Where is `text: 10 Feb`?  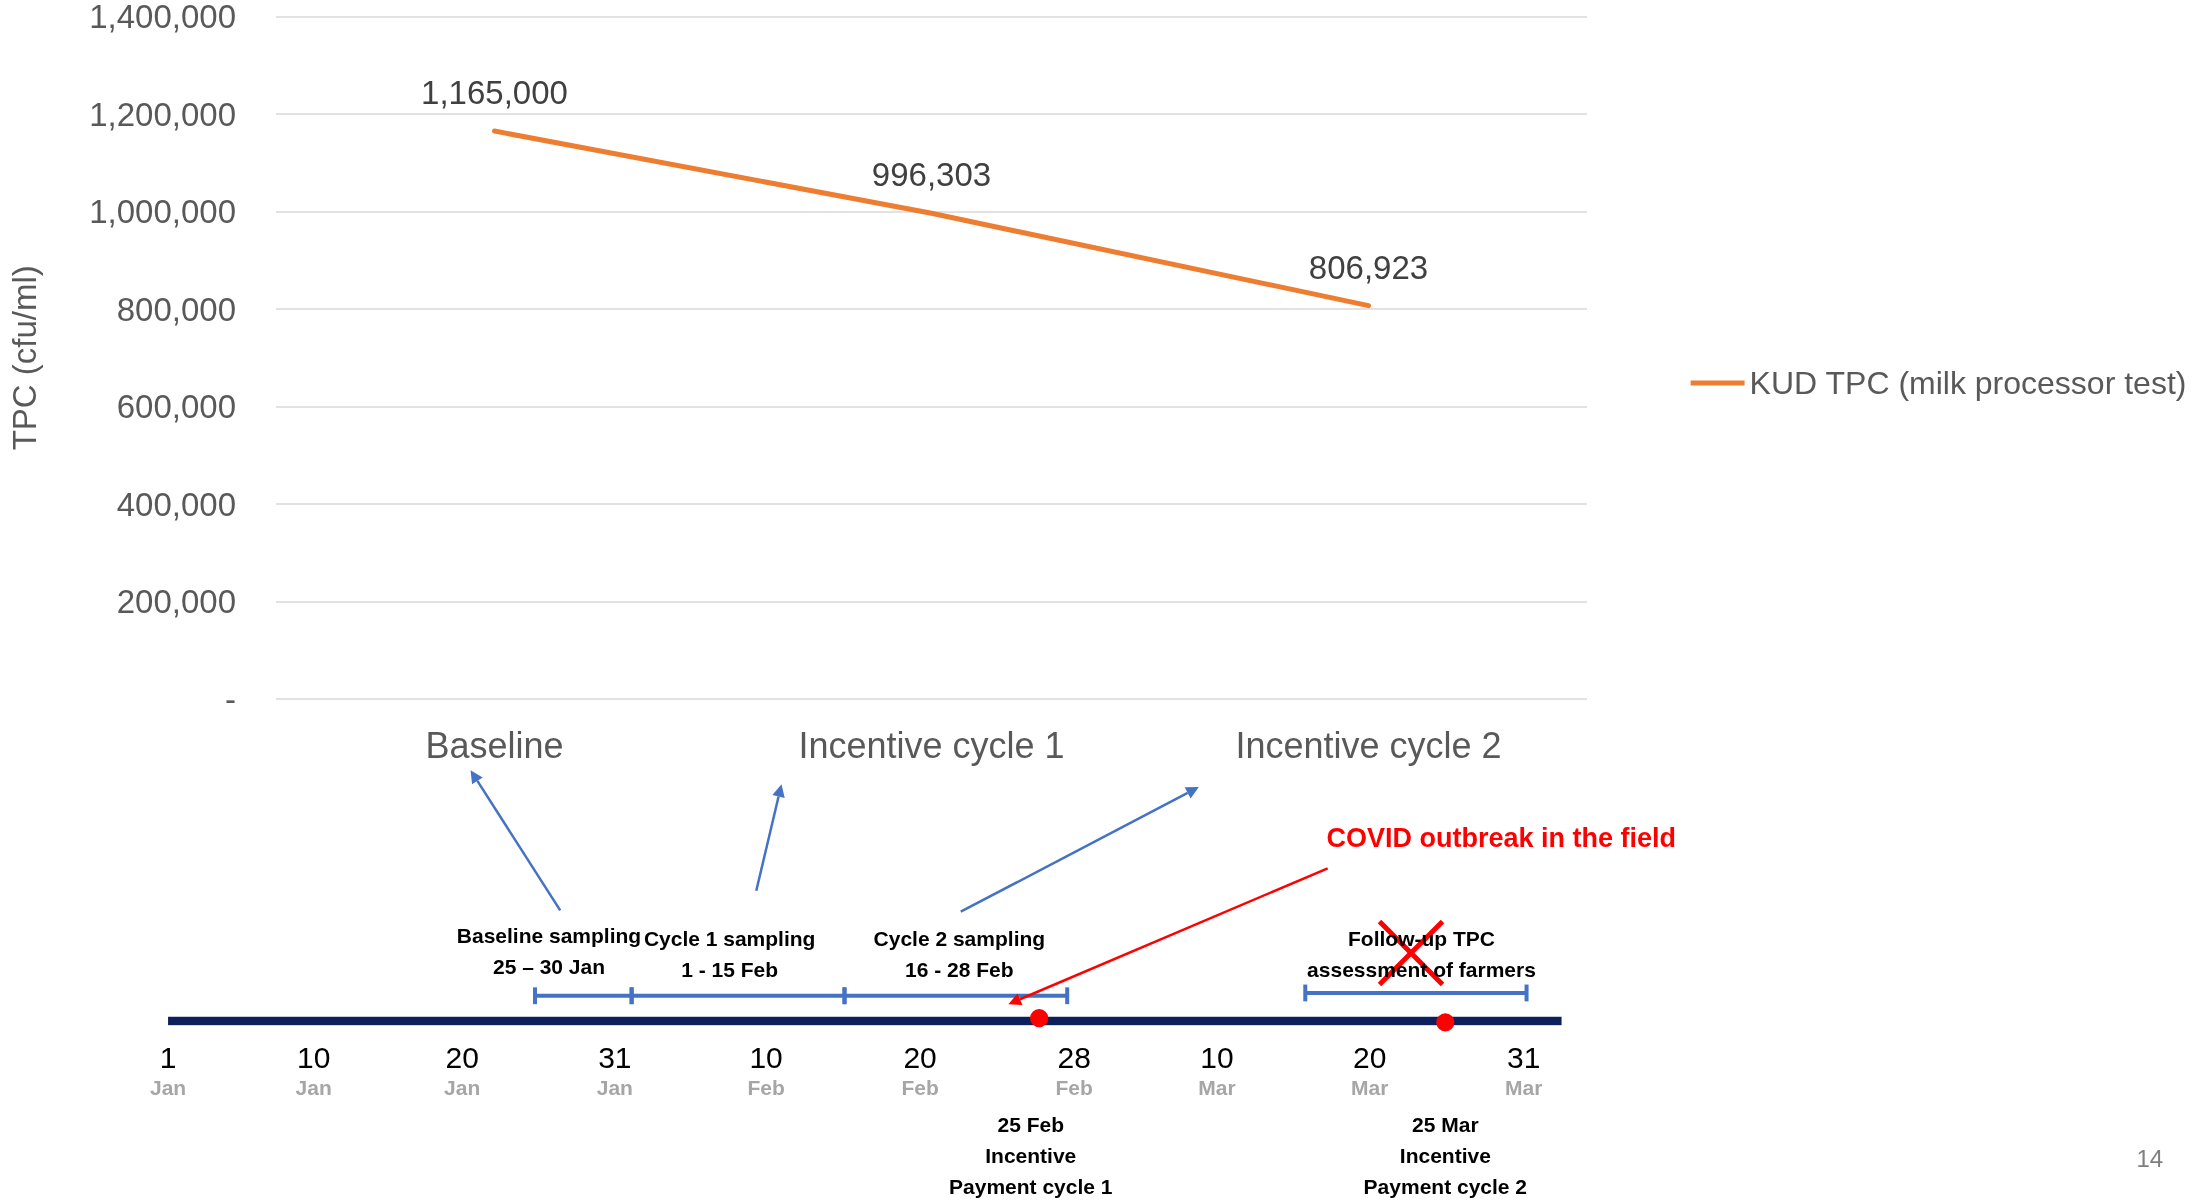
text: 10 Feb is located at coordinates (766, 1070).